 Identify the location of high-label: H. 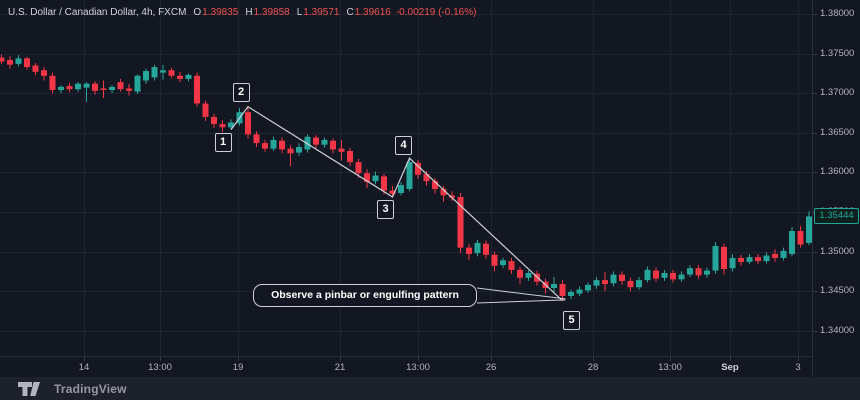
(249, 12).